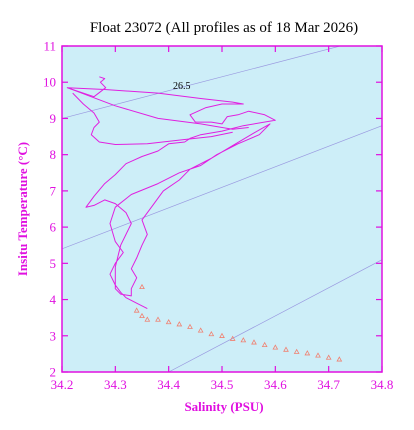  Describe the element at coordinates (238, 322) in the screenshot. I see `deep-marker-layer` at that location.